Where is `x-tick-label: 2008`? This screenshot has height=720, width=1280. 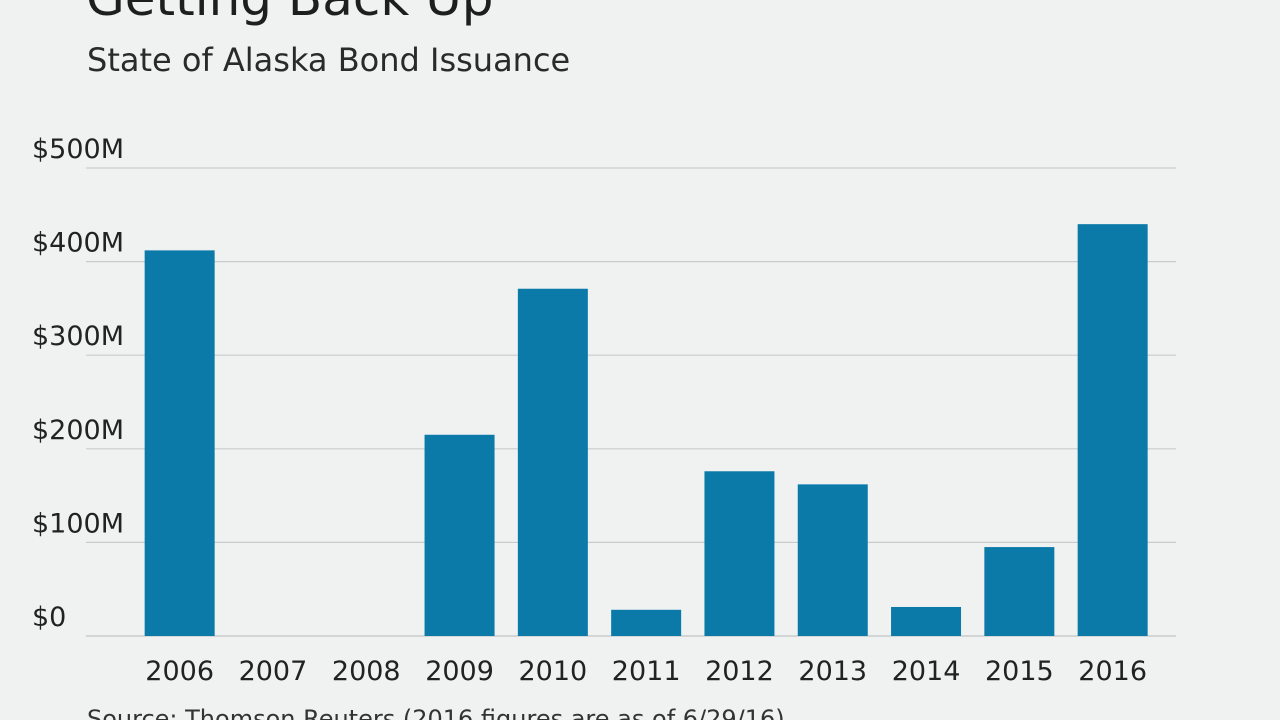 x-tick-label: 2008 is located at coordinates (366, 671).